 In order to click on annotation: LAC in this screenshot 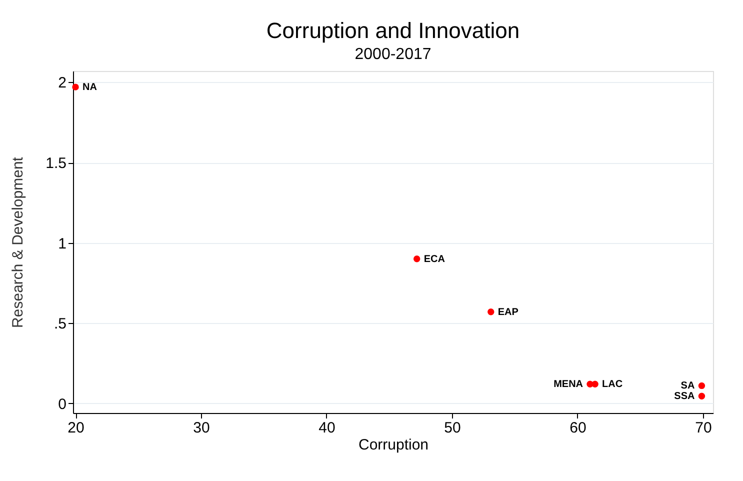, I will do `click(612, 384)`.